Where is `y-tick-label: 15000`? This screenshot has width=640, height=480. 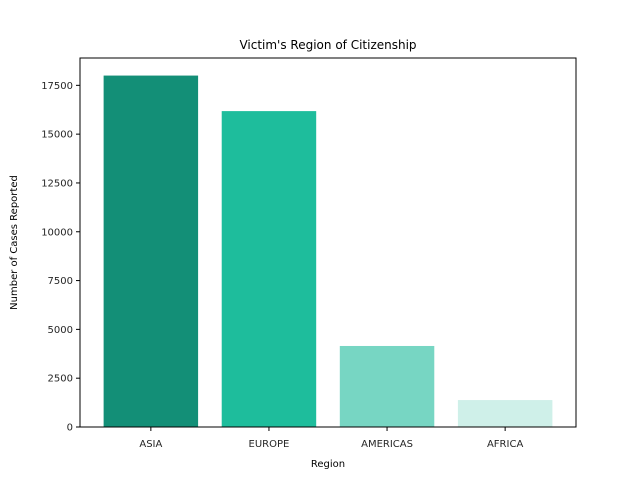 y-tick-label: 15000 is located at coordinates (57, 135).